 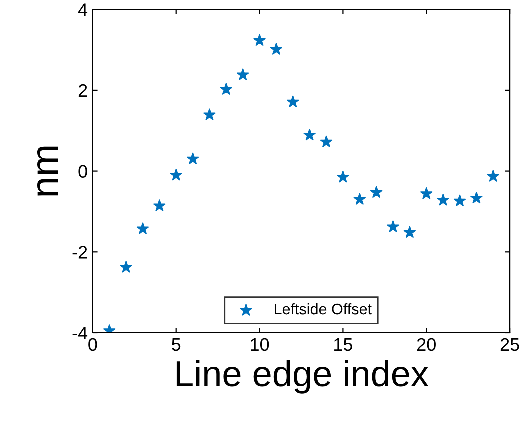 I want to click on x-axis-title: Line edge index, so click(x=302, y=377).